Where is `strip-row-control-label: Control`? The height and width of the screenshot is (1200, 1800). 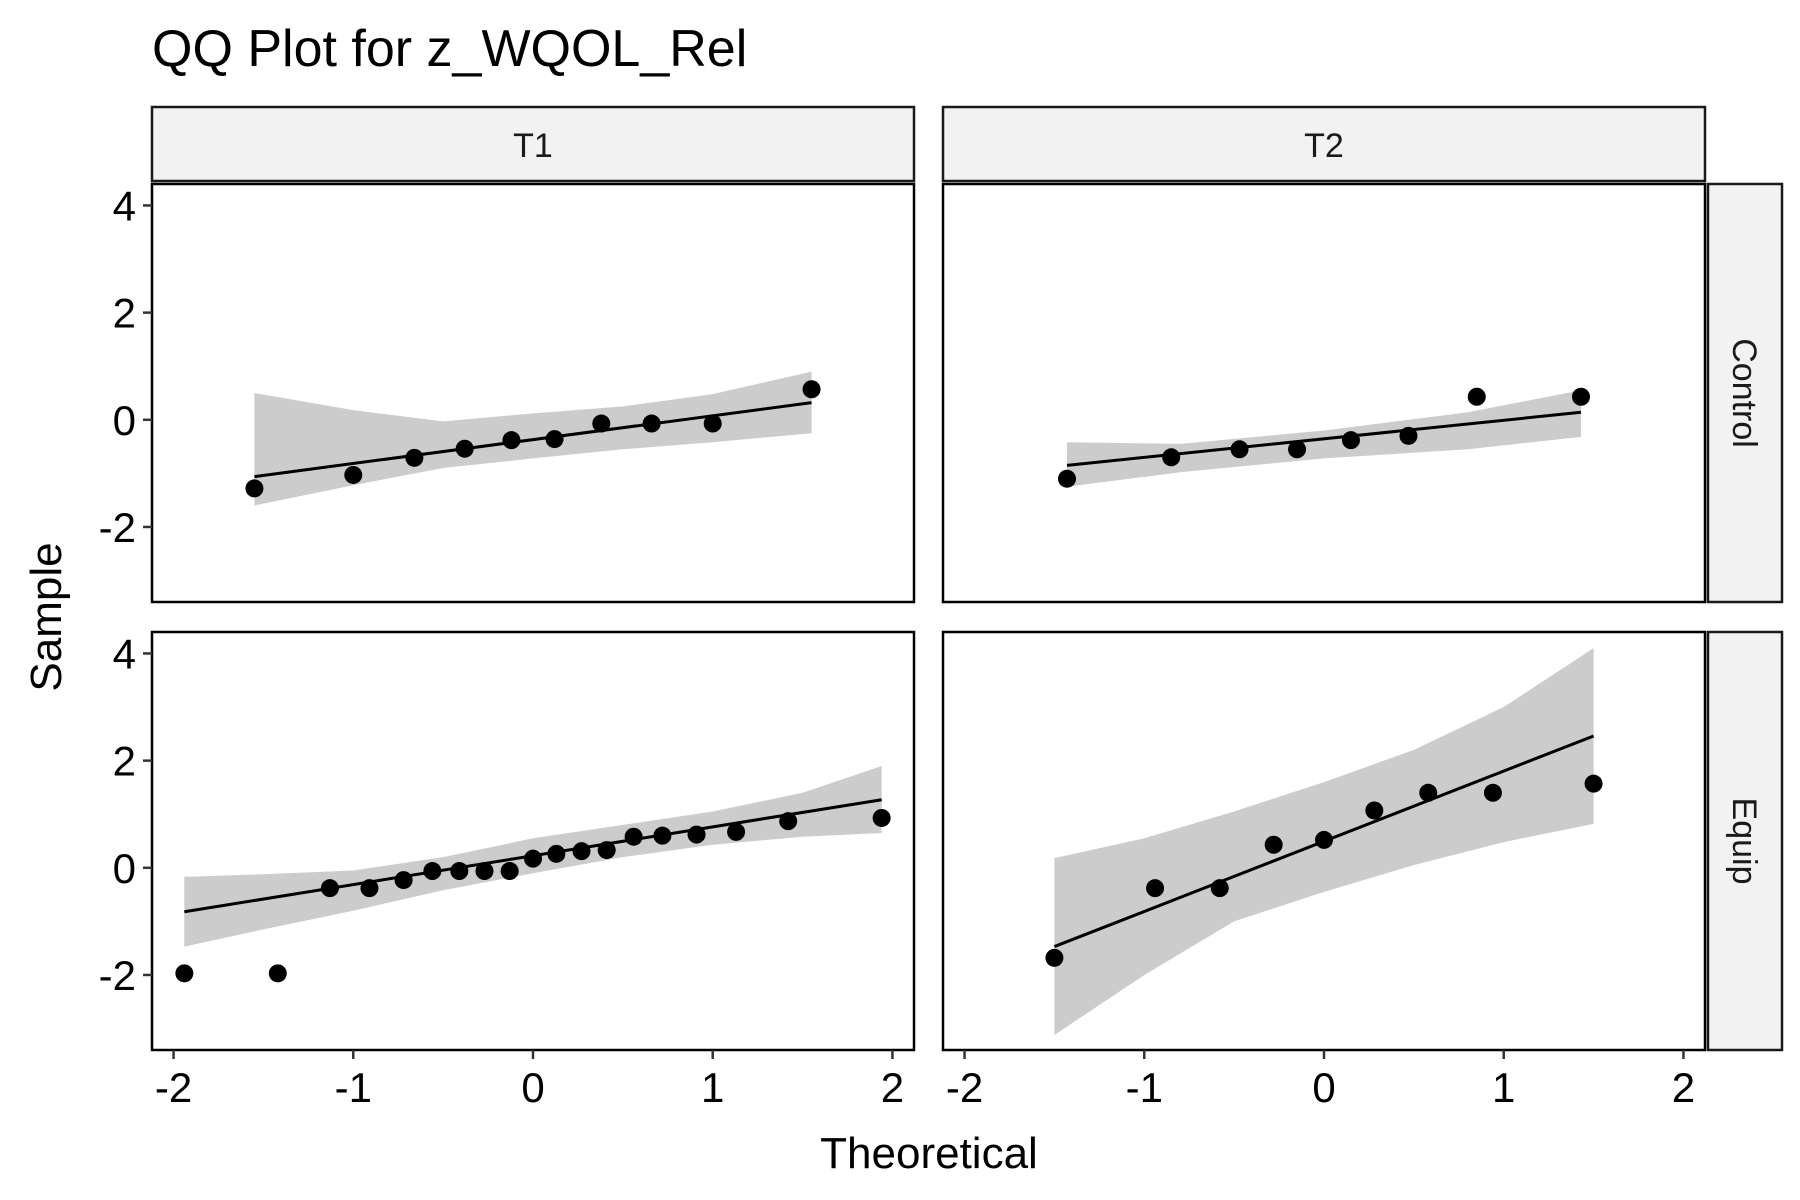
strip-row-control-label: Control is located at coordinates (1744, 393).